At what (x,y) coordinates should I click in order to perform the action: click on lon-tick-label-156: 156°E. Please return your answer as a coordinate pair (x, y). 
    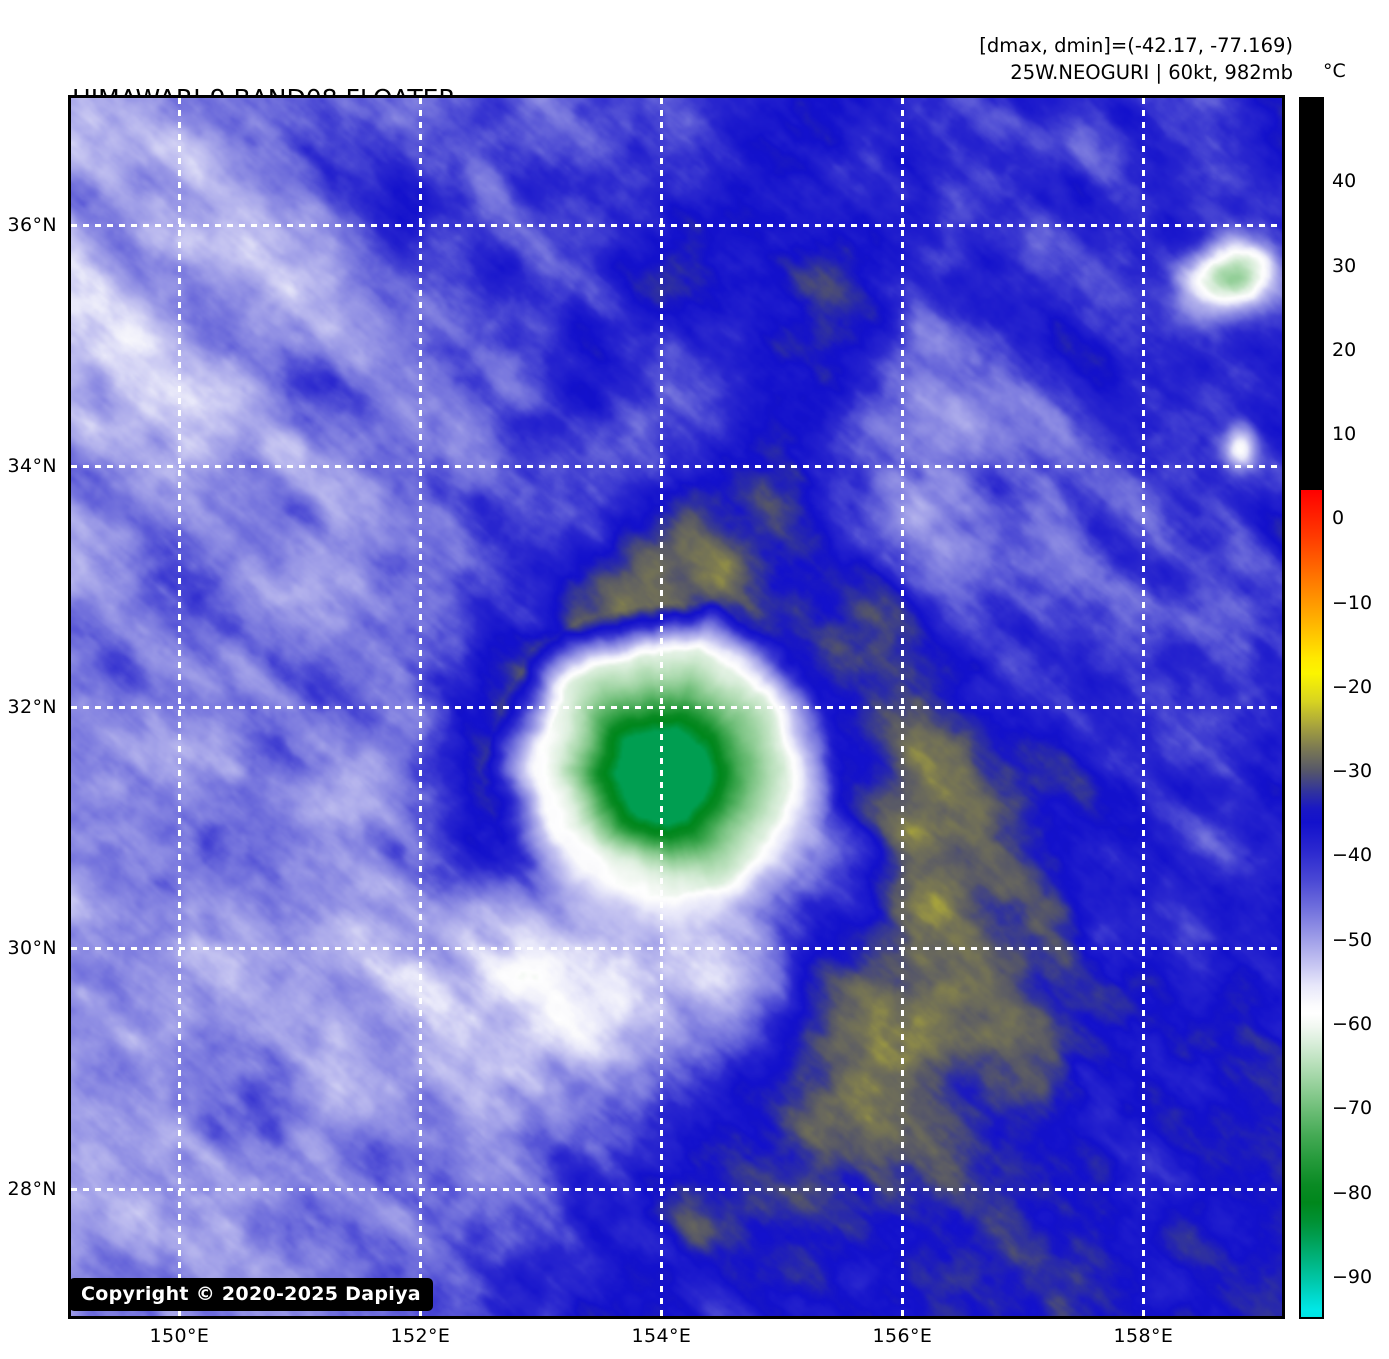
    Looking at the image, I should click on (902, 1336).